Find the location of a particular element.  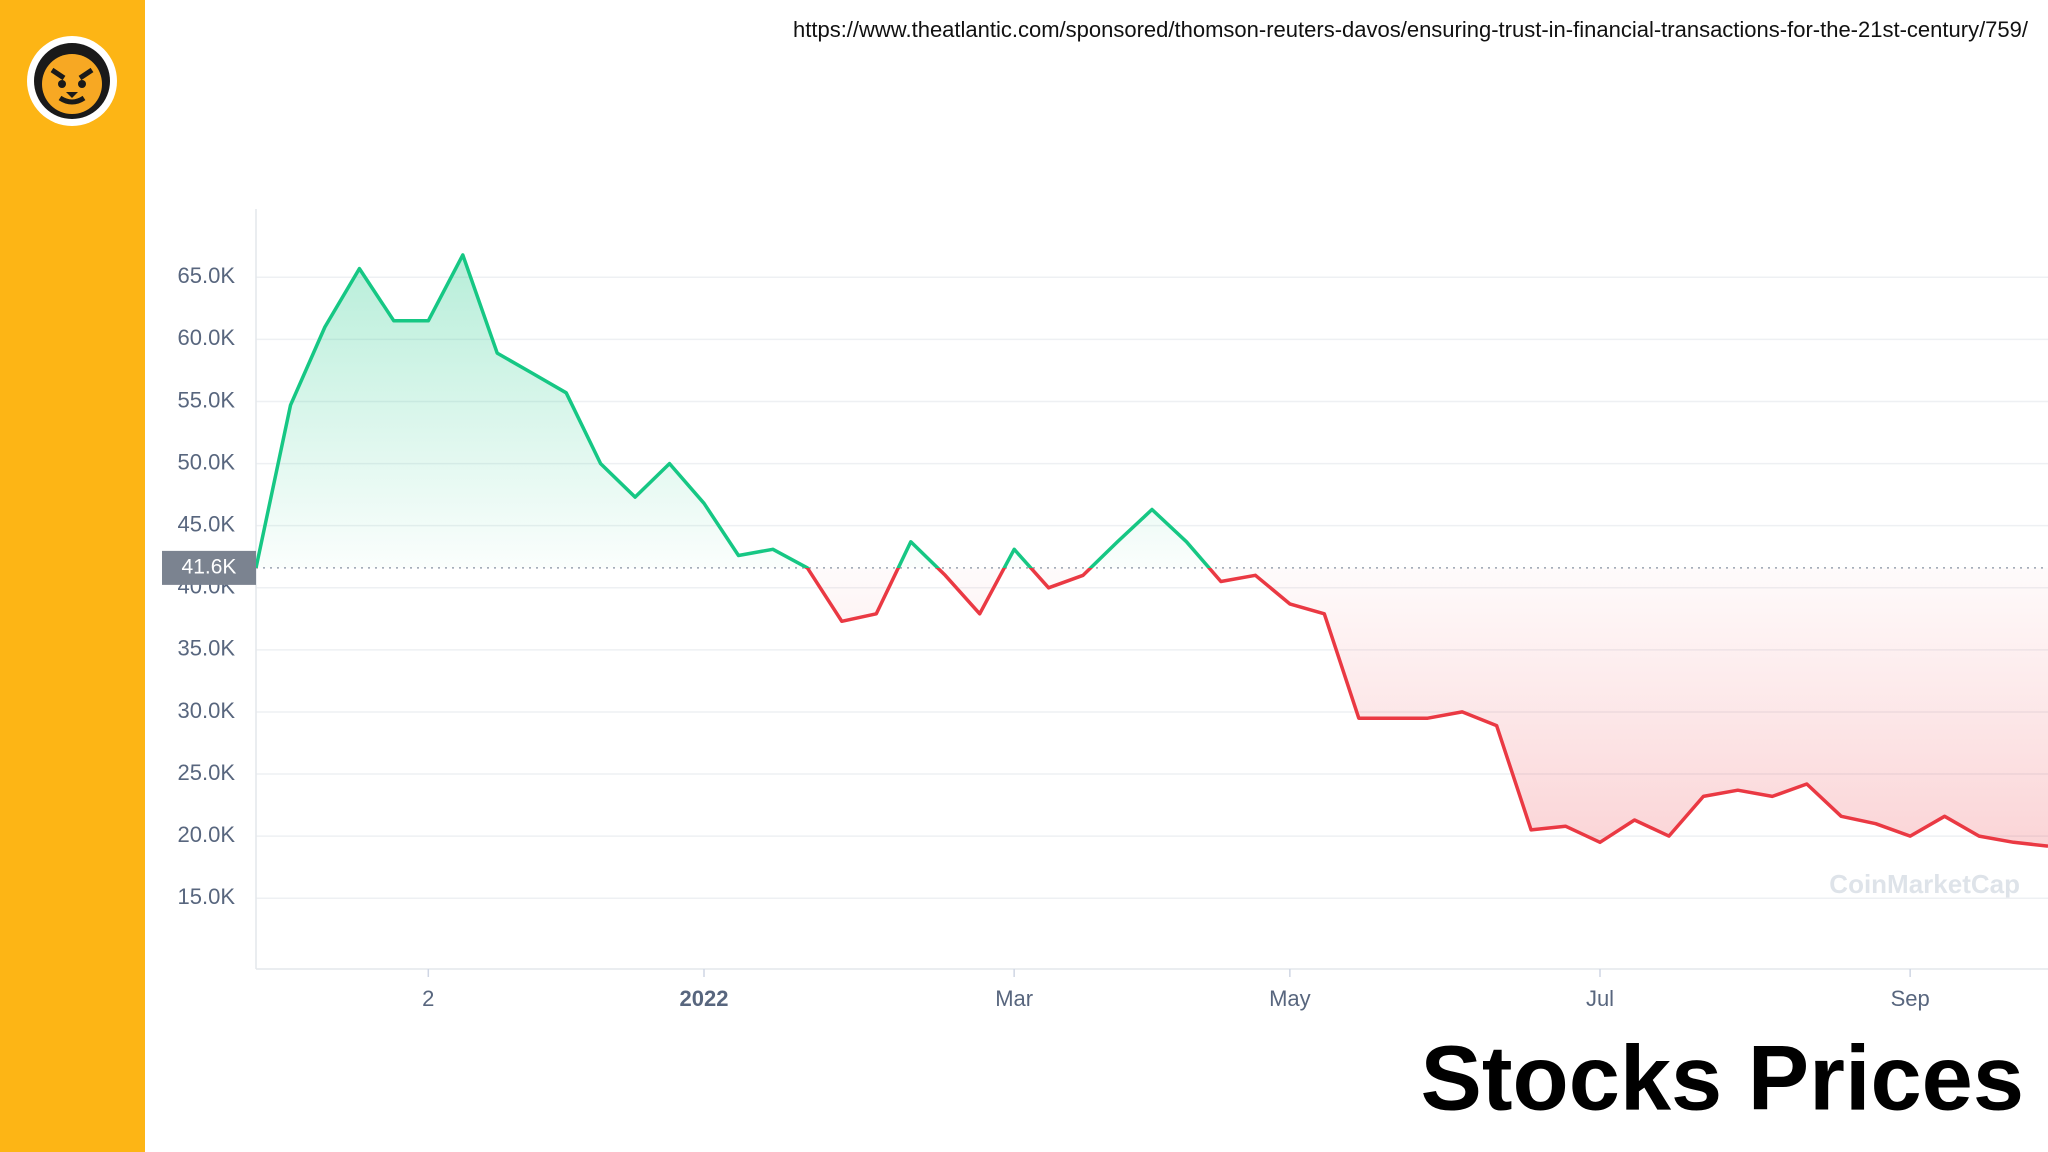

y-tick-label: 20.0K is located at coordinates (207, 834).